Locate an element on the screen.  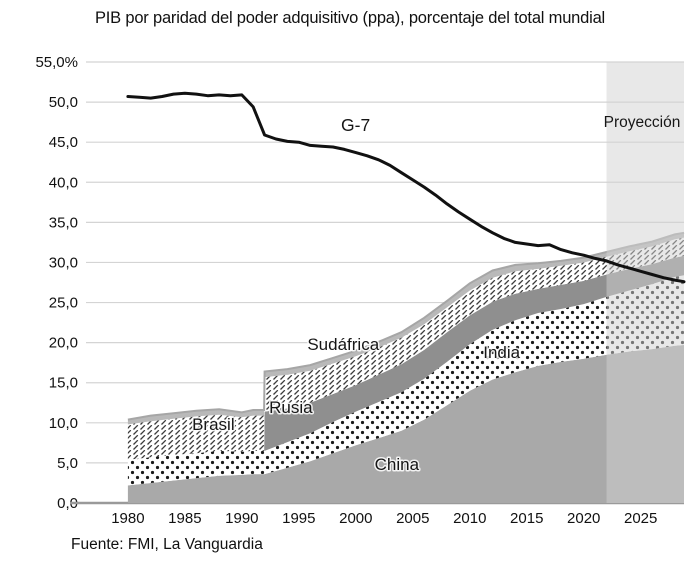
area-label-india: India is located at coordinates (501, 352).